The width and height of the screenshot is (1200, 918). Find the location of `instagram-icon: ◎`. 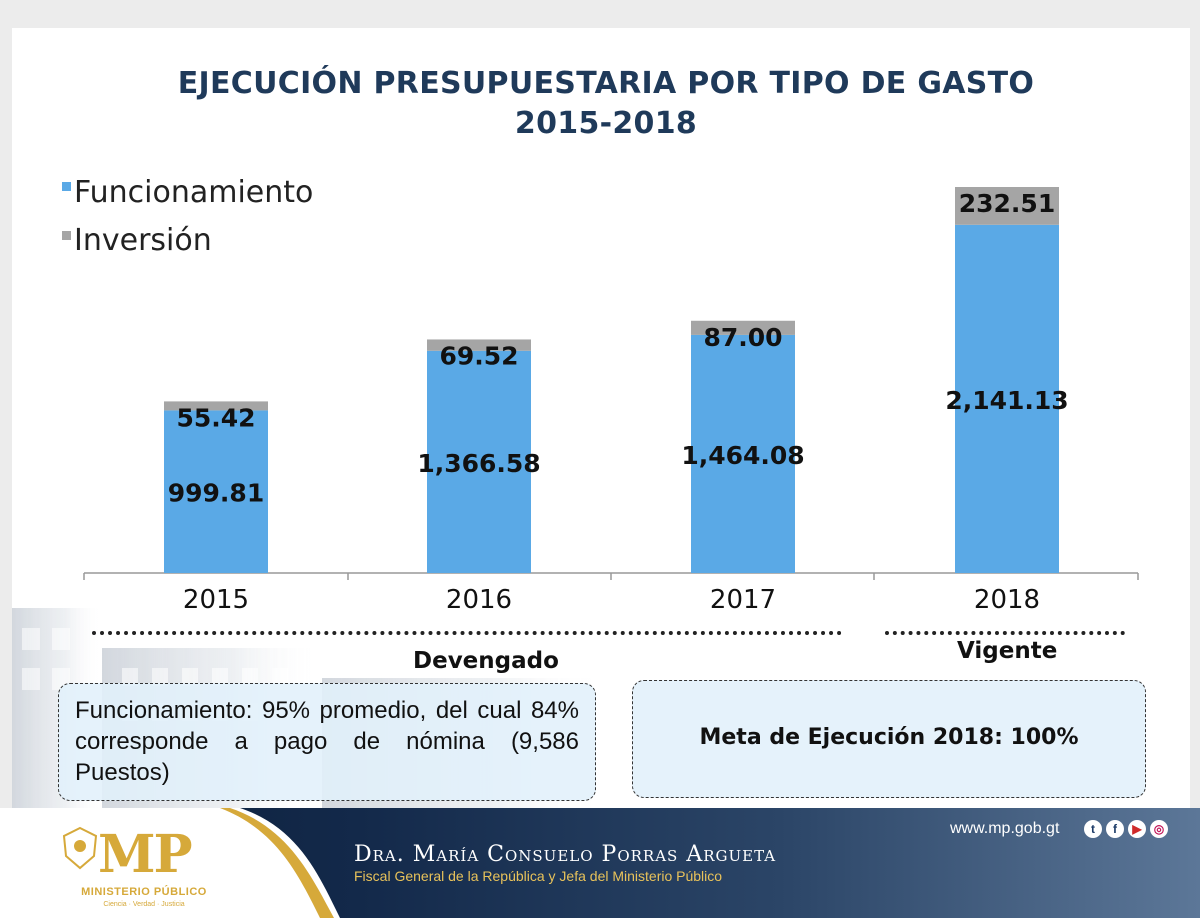

instagram-icon: ◎ is located at coordinates (1159, 829).